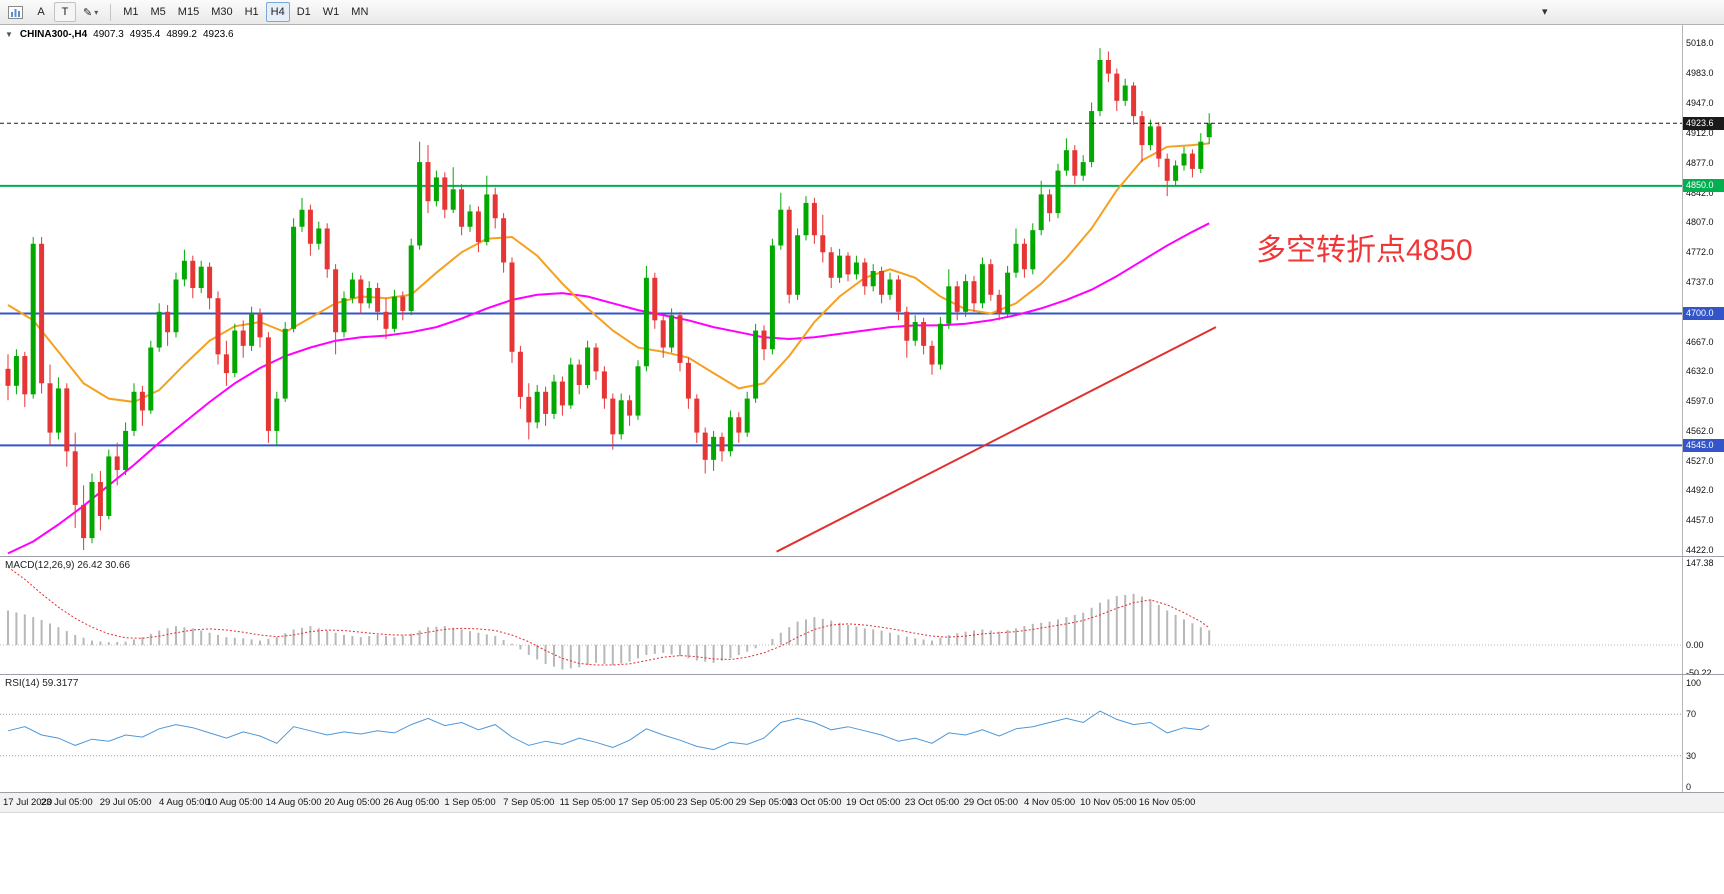 The width and height of the screenshot is (1724, 894). Describe the element at coordinates (608, 616) in the screenshot. I see `macd-signal-line` at that location.